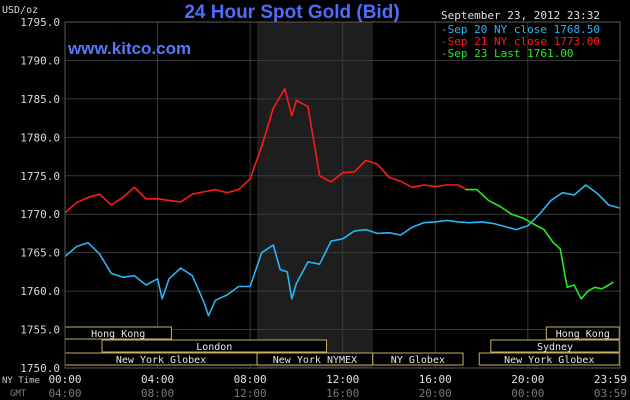 The height and width of the screenshot is (400, 630). What do you see at coordinates (40, 368) in the screenshot?
I see `y-tick-label: 1750.0` at bounding box center [40, 368].